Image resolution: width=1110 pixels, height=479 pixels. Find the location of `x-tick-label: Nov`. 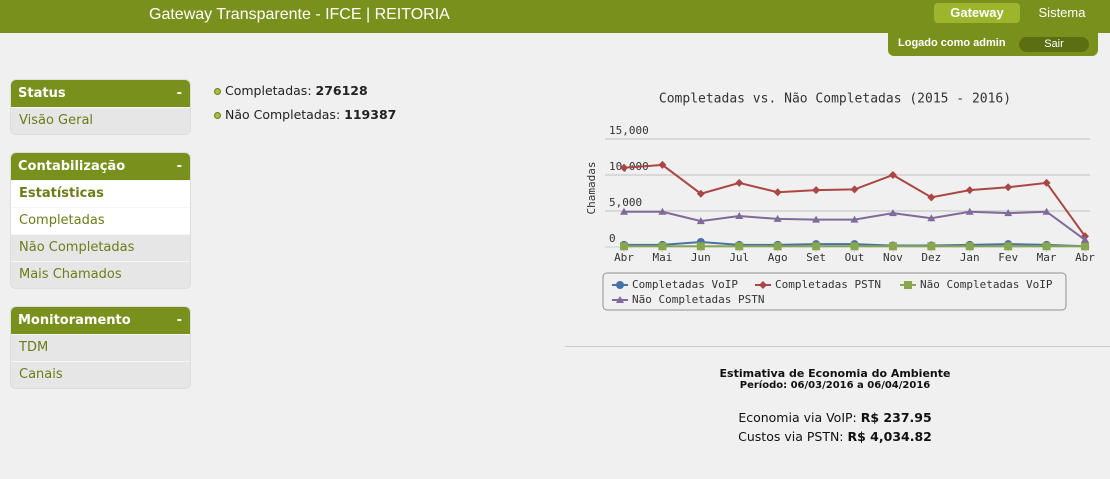

x-tick-label: Nov is located at coordinates (893, 257).